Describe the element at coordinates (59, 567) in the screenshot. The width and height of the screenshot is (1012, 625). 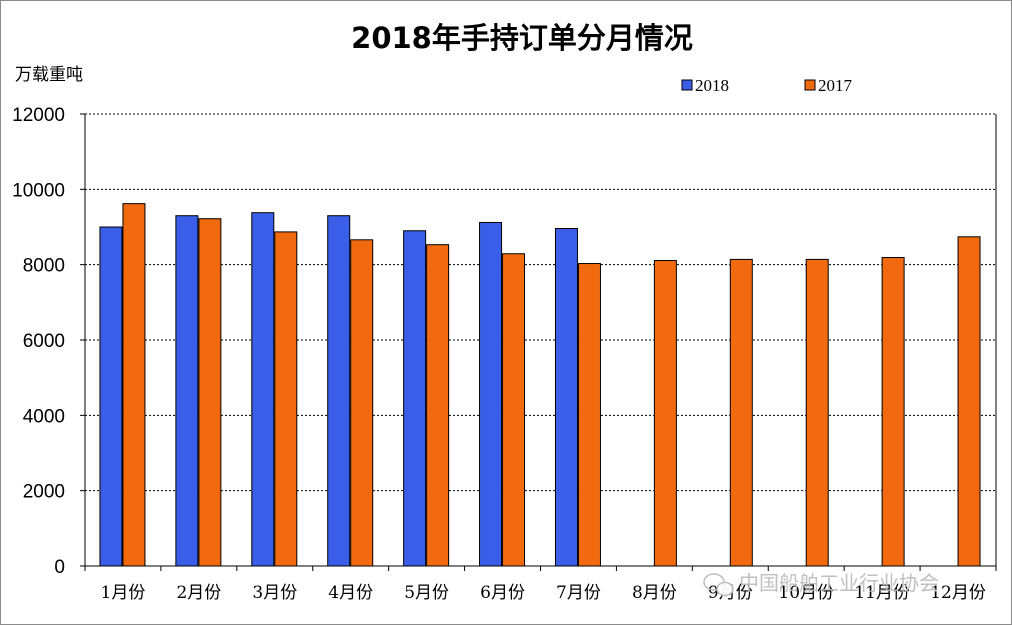
I see `y-tick-label: 0` at that location.